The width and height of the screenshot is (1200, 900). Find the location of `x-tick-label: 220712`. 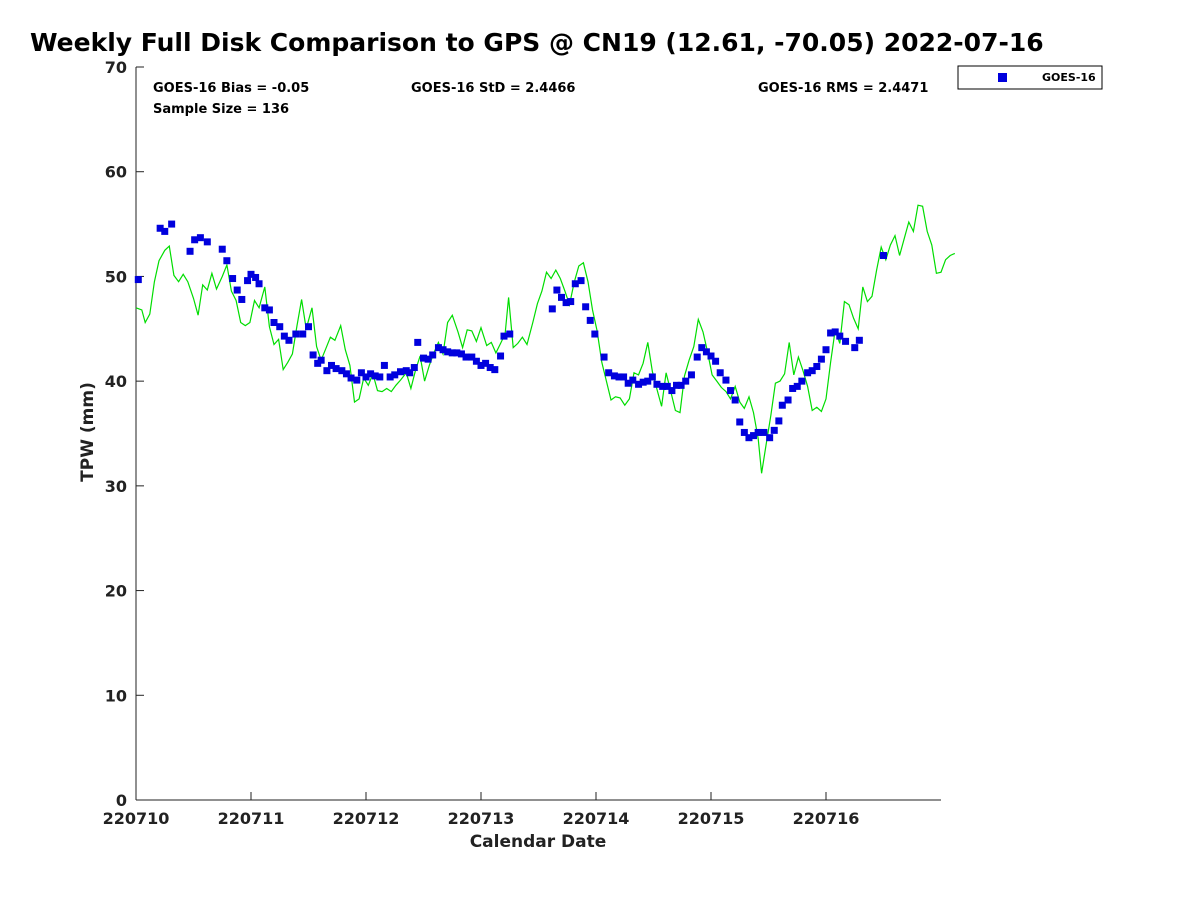

x-tick-label: 220712 is located at coordinates (366, 818).